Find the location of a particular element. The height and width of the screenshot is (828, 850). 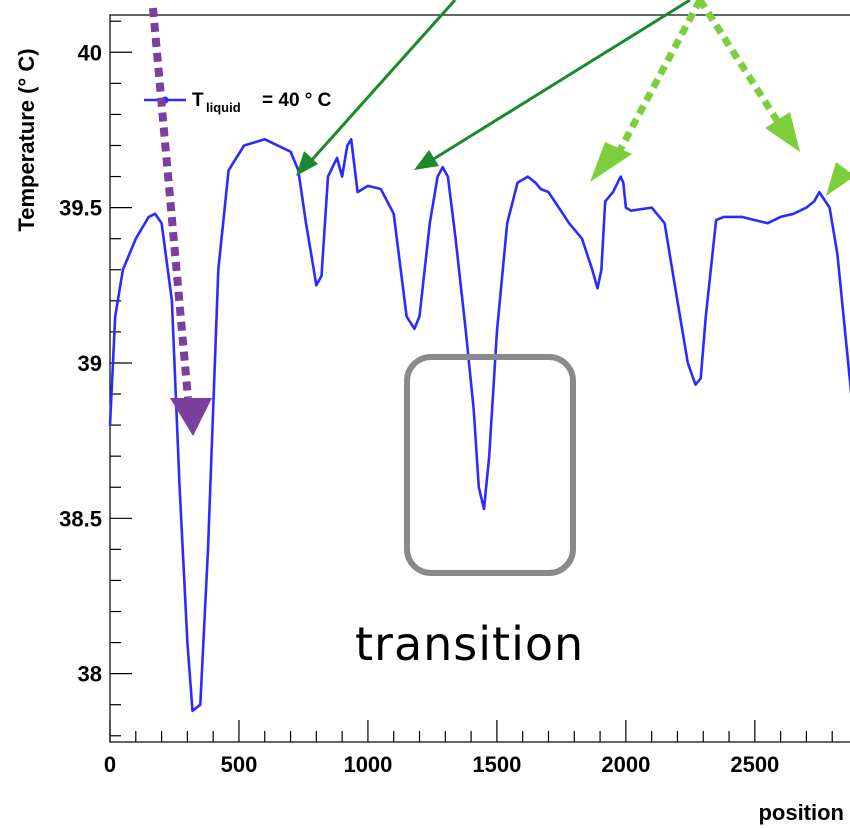

legend: T liquid = 40 ° C is located at coordinates (238, 102).